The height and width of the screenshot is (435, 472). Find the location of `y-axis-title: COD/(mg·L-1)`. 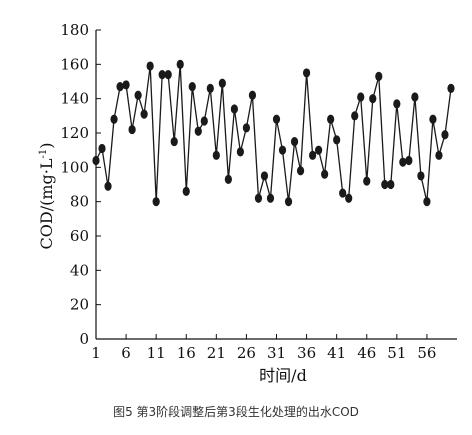

y-axis-title: COD/(mg·L-1) is located at coordinates (46, 196).